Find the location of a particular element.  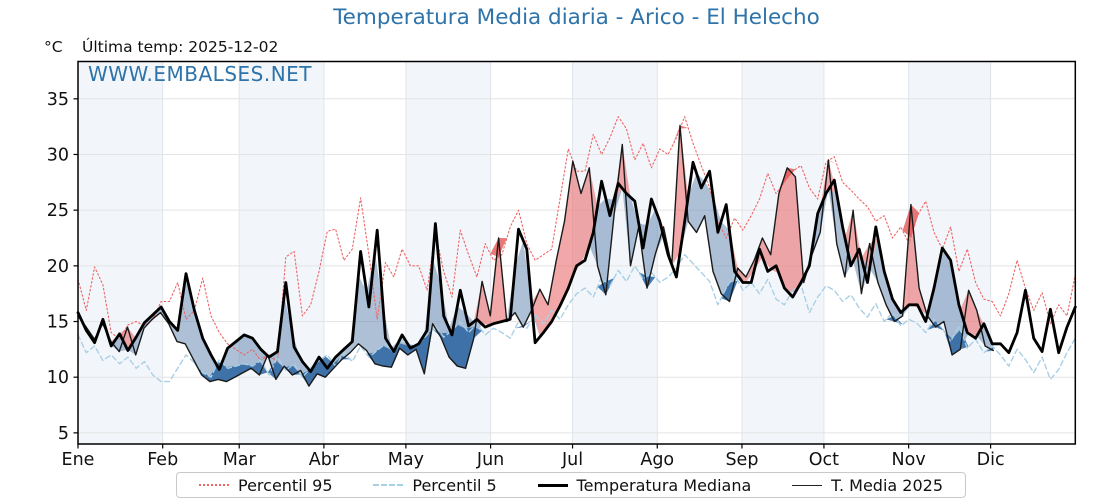

t2025-line-sample-icon is located at coordinates (807, 485).